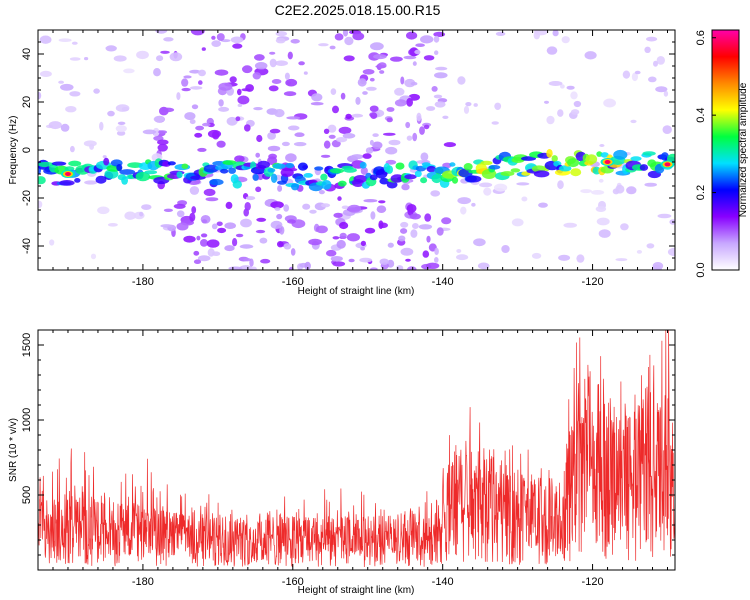 The height and width of the screenshot is (600, 750). I want to click on colorbar-tick-label: 0.4, so click(701, 115).